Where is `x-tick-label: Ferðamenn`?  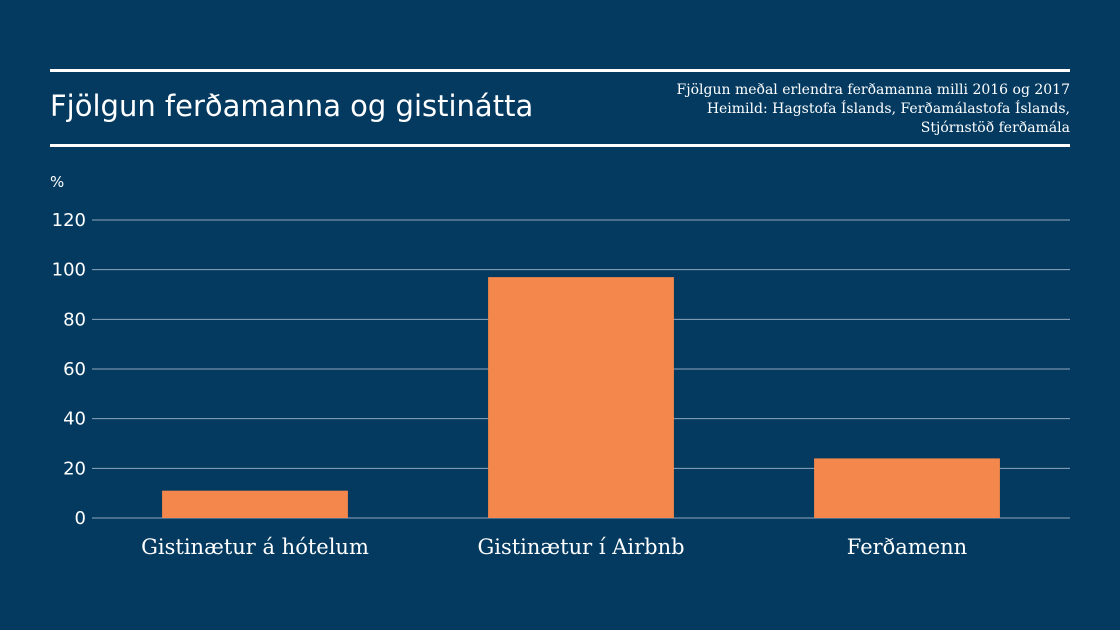 x-tick-label: Ferðamenn is located at coordinates (907, 547).